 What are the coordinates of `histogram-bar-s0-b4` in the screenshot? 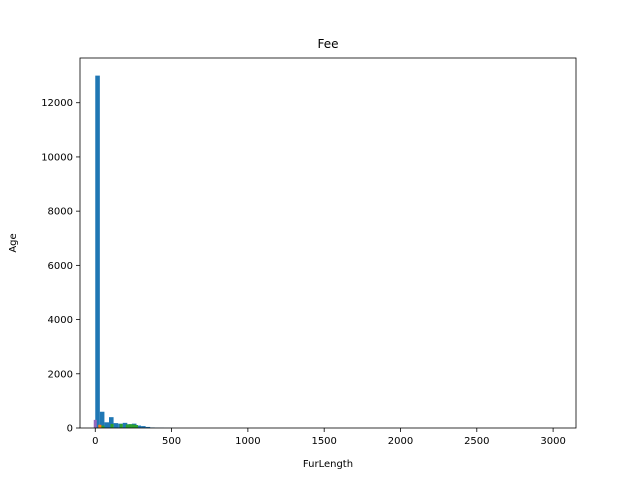 It's located at (116, 425).